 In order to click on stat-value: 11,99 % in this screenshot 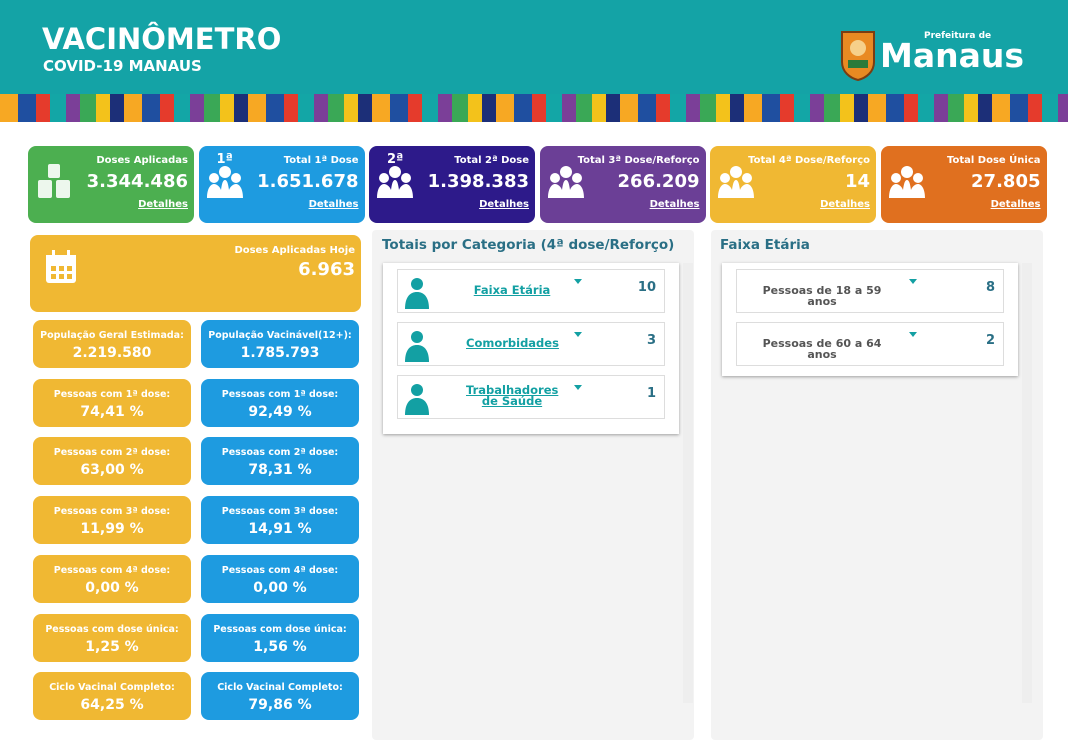, I will do `click(112, 529)`.